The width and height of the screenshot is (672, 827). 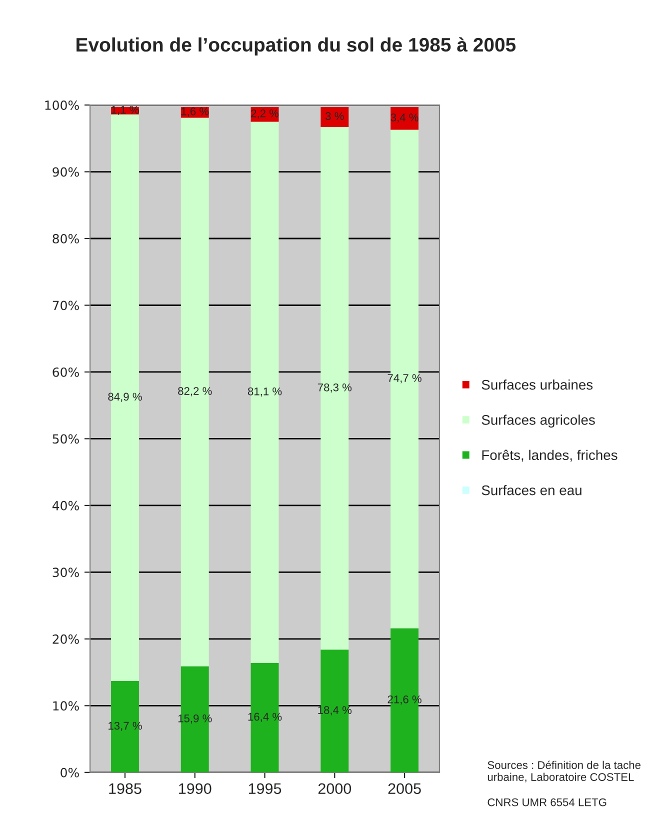 What do you see at coordinates (532, 490) in the screenshot?
I see `legend-label: Surfaces en eau` at bounding box center [532, 490].